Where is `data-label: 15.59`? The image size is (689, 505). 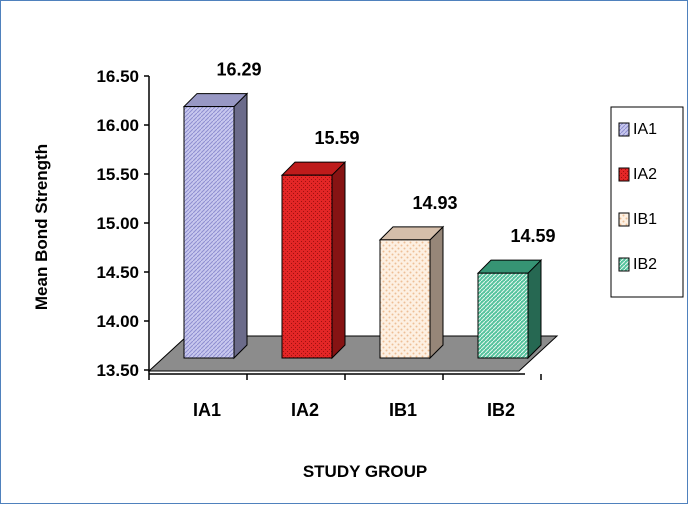
data-label: 15.59 is located at coordinates (336, 138).